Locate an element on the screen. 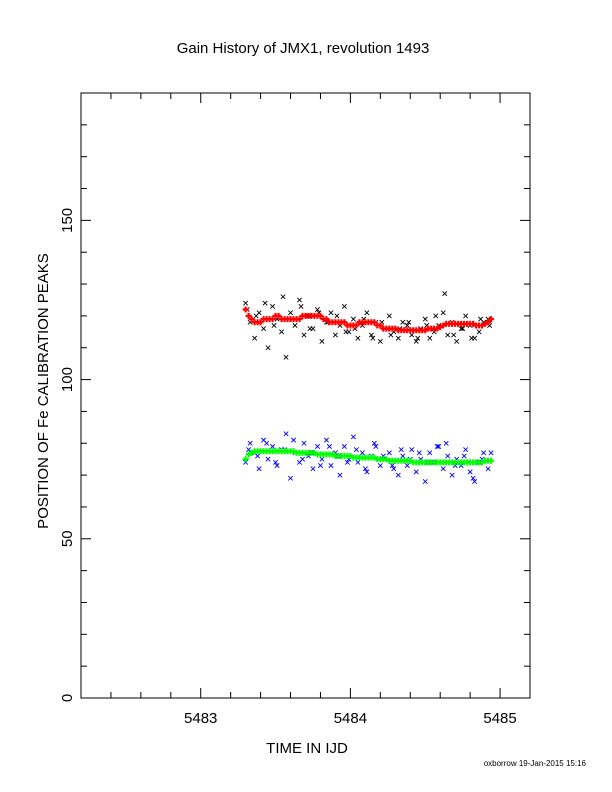  y-tick-label: 0 is located at coordinates (67, 698).